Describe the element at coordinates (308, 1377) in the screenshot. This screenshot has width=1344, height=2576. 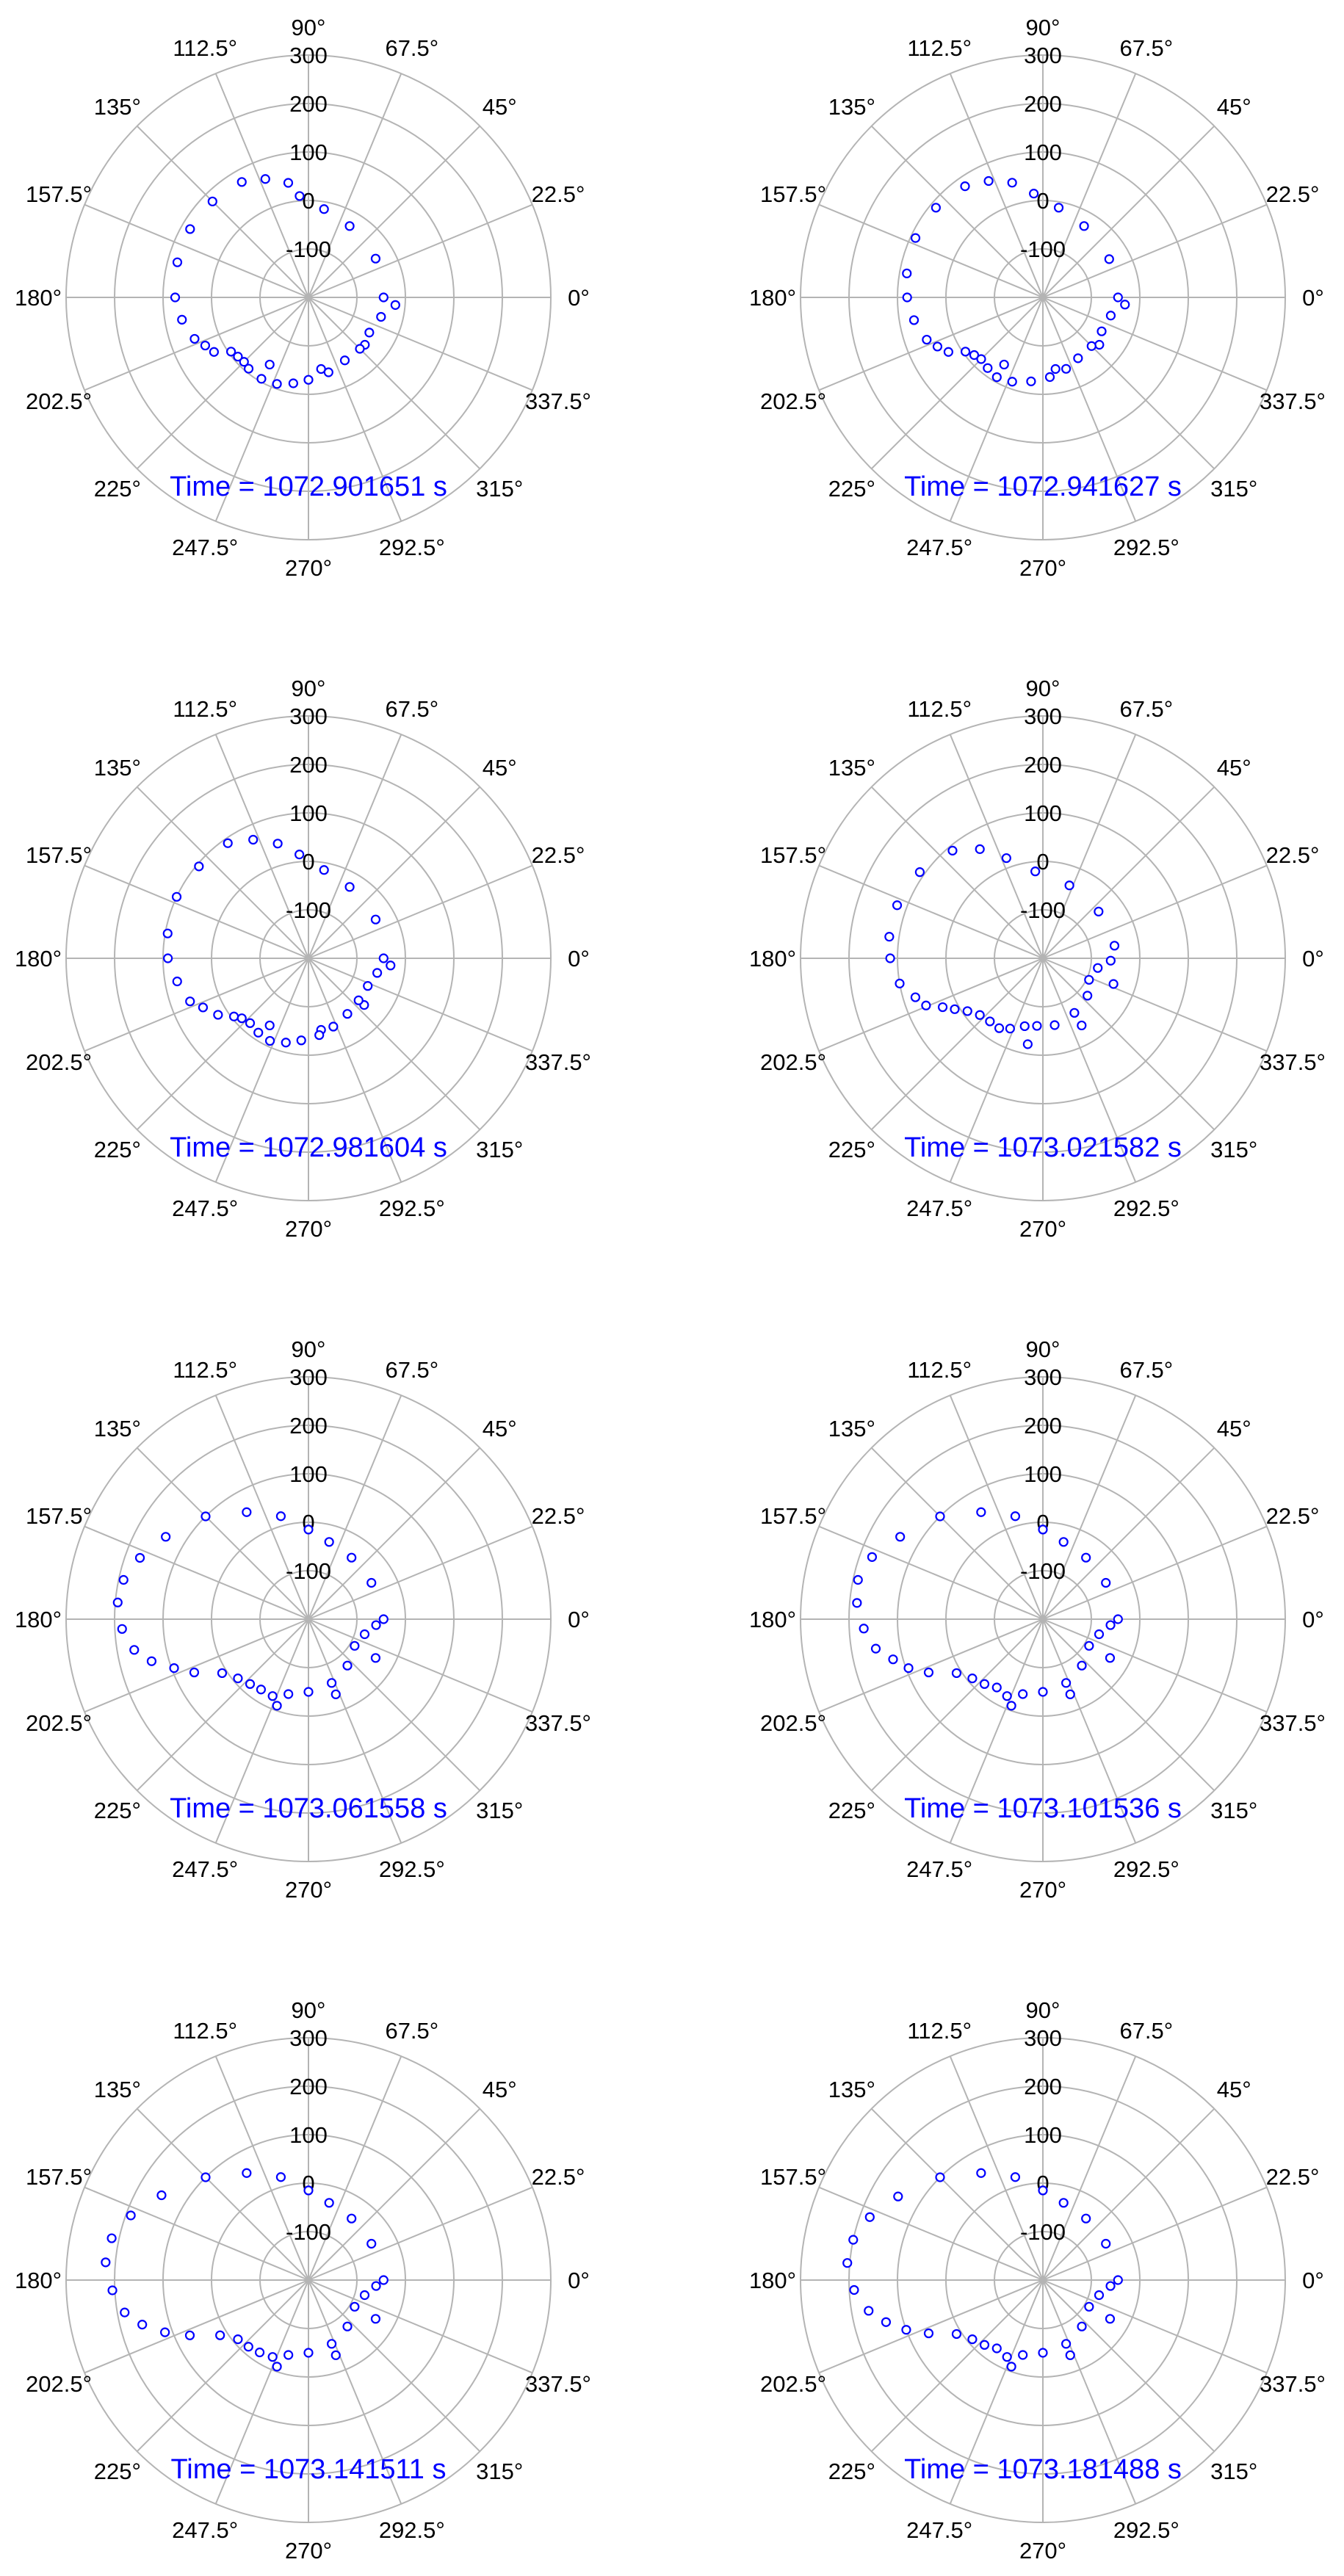
I see `radial-tick-label: 300` at that location.